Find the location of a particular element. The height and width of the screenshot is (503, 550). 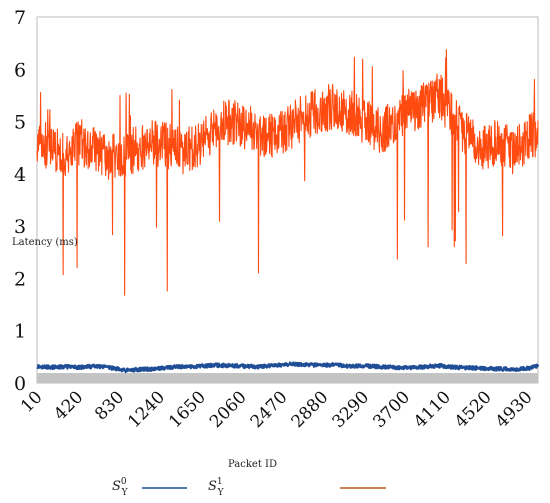

x-tick-label: 2060 is located at coordinates (228, 409).